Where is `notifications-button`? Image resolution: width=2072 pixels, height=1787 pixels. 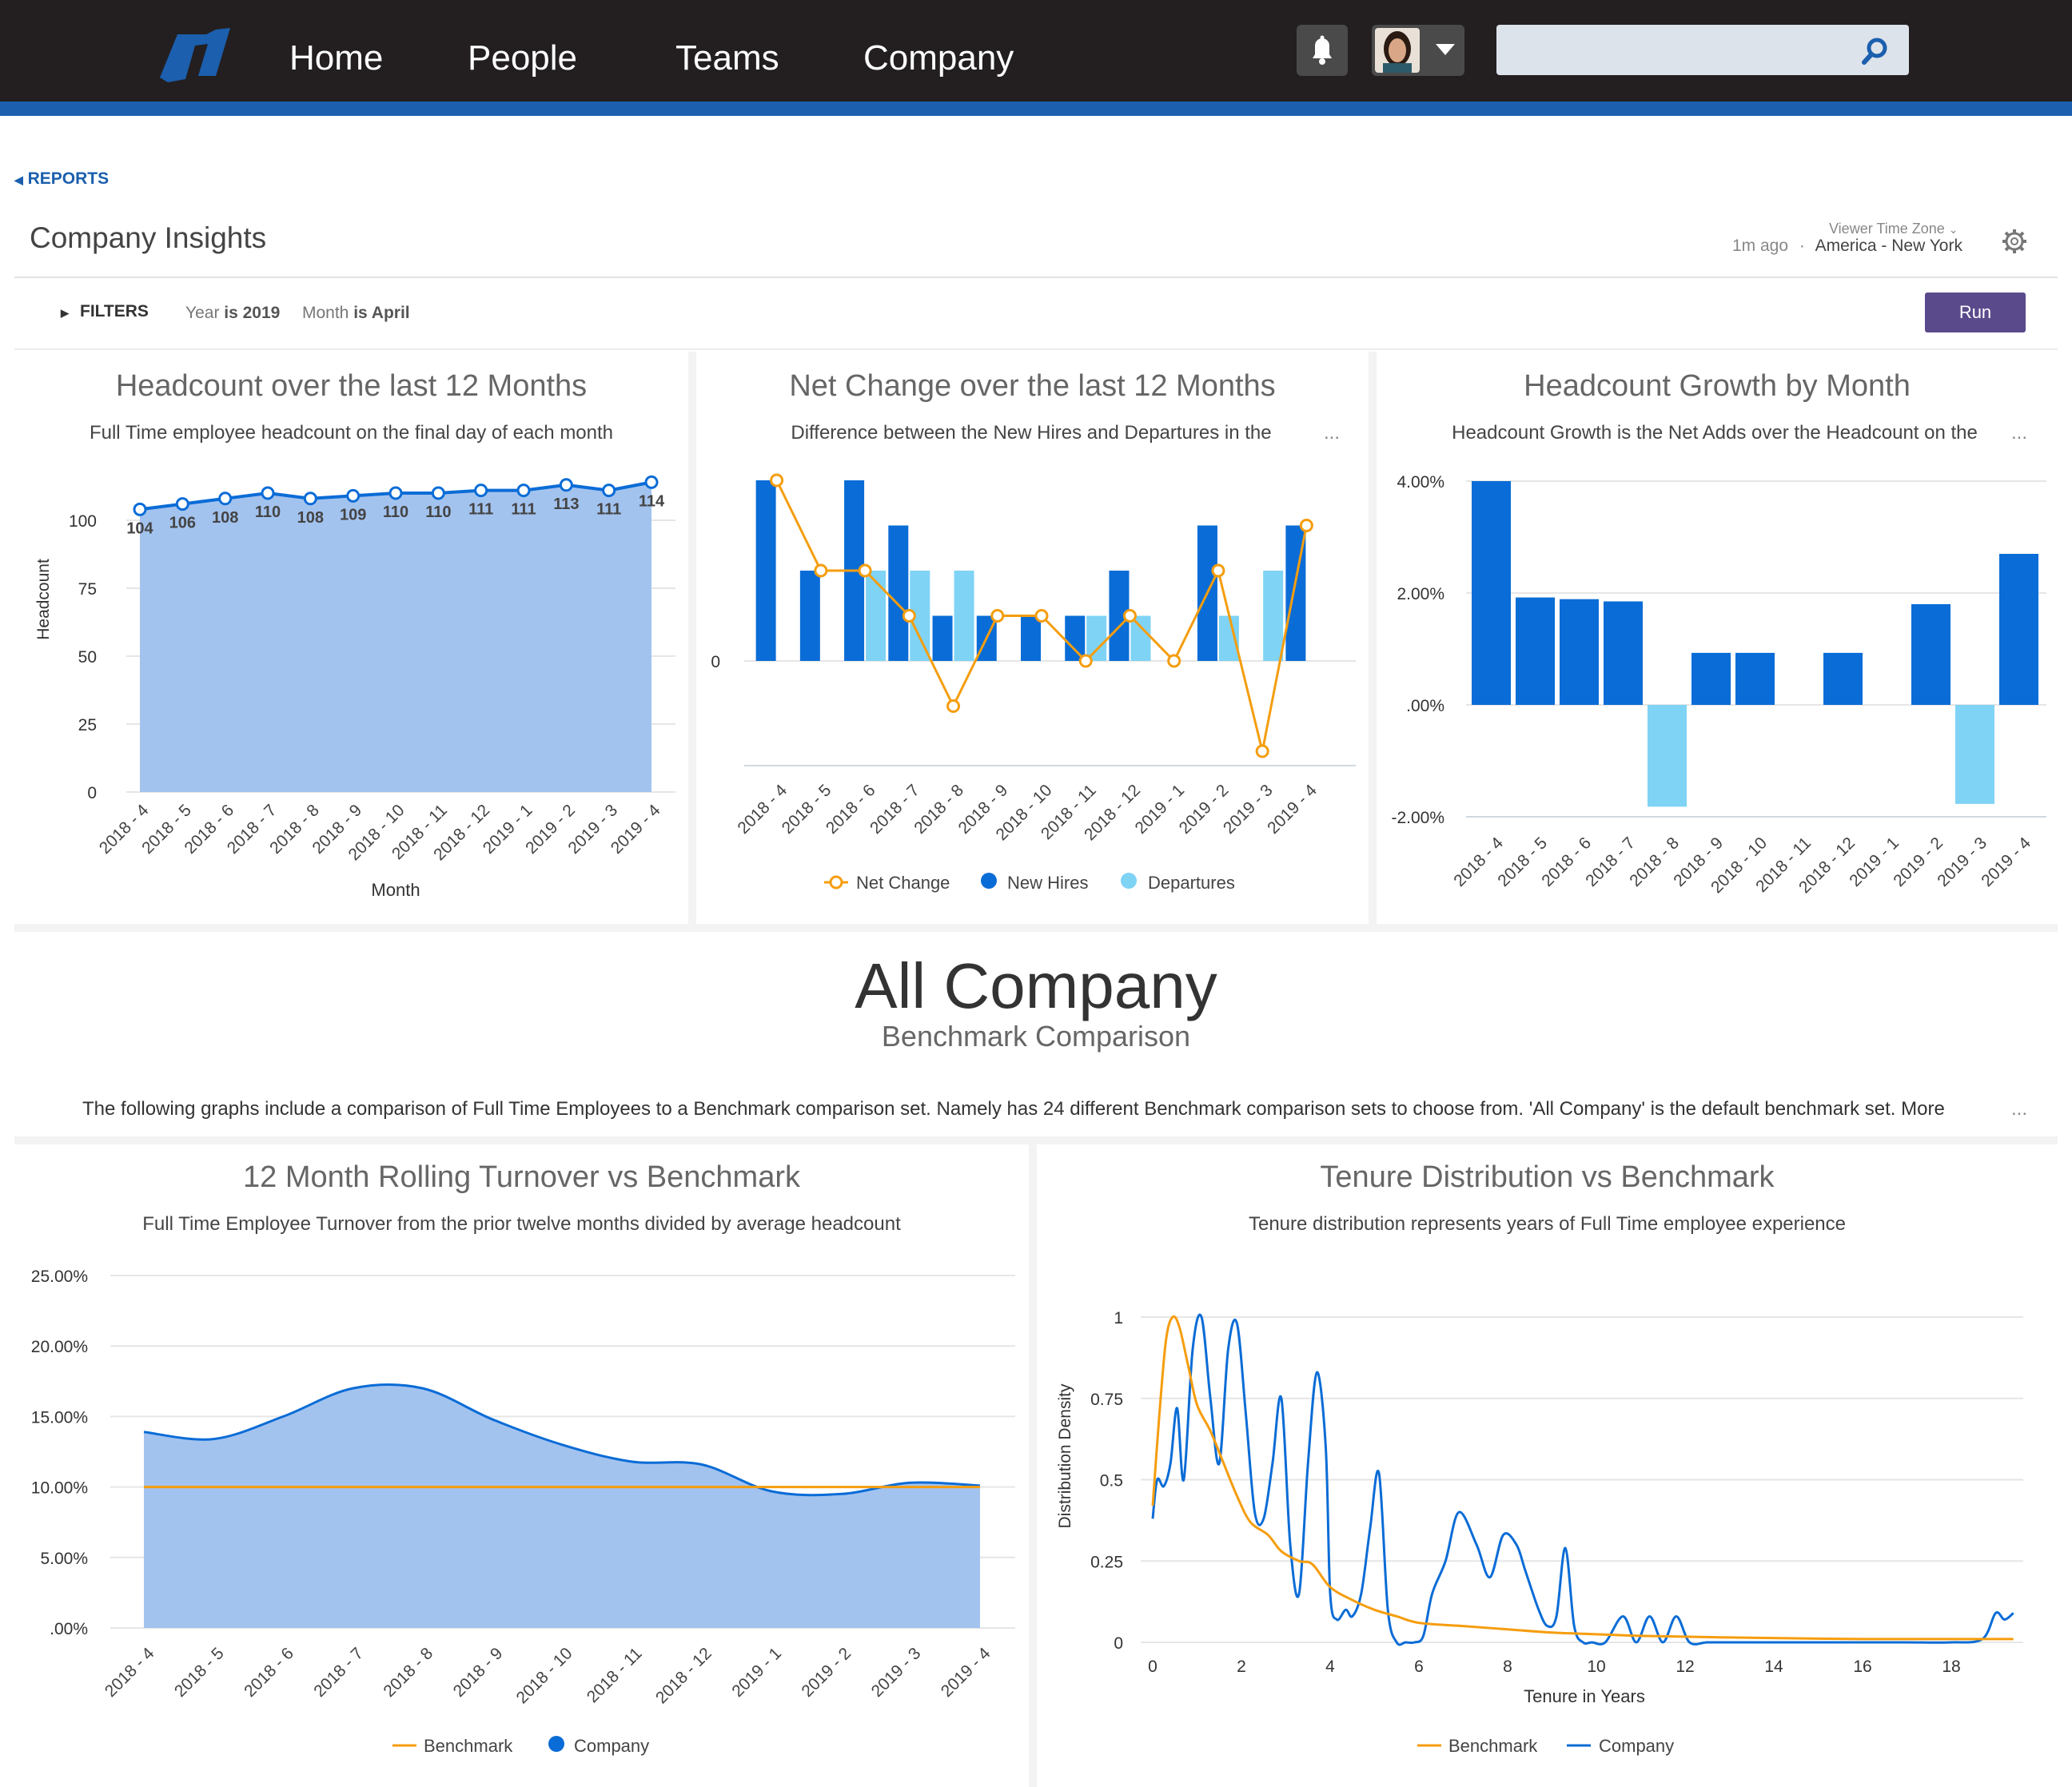
notifications-button is located at coordinates (1322, 51).